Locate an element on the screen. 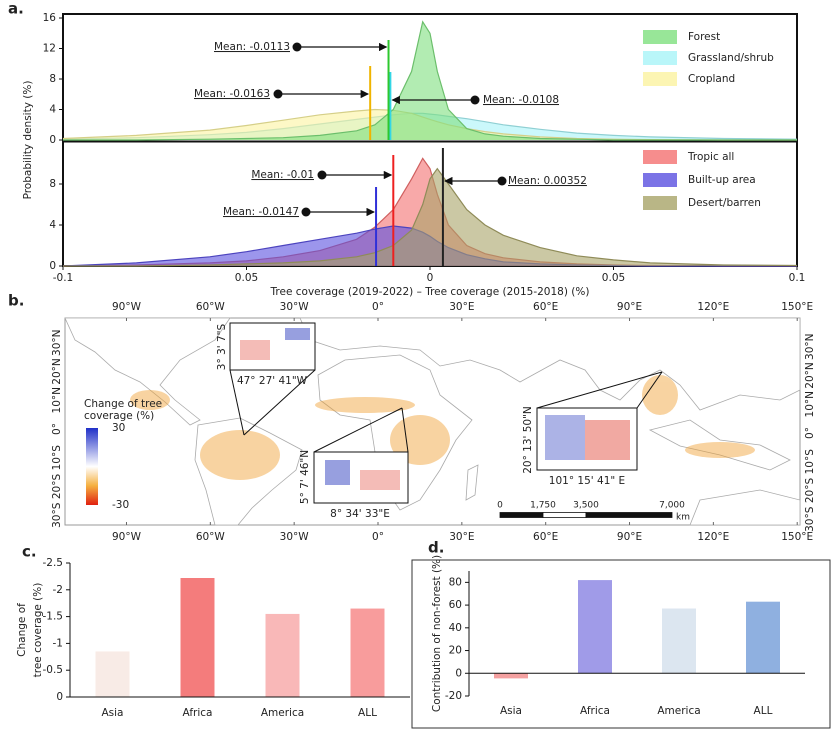 The image size is (832, 730). colorbar-title: Change of tree is located at coordinates (123, 404).